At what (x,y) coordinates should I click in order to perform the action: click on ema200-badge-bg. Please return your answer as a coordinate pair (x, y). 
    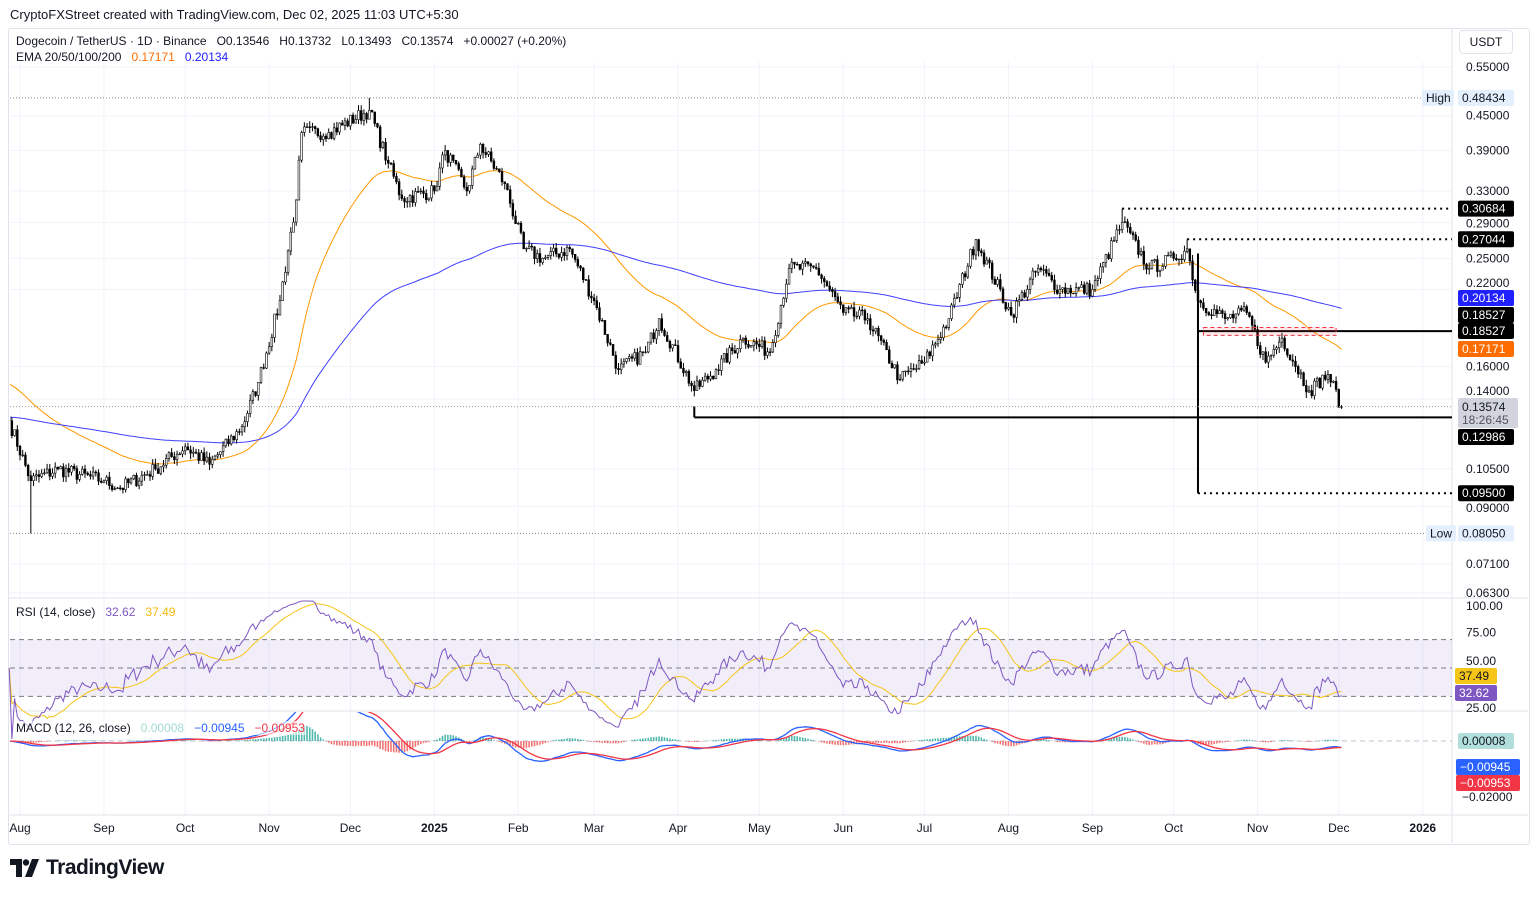
    Looking at the image, I should click on (1486, 298).